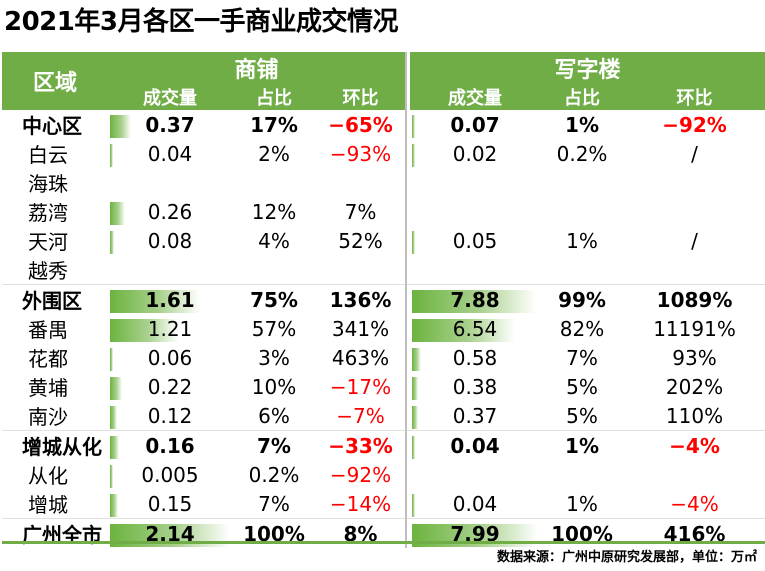  I want to click on table-row: 番禺 1.21 57% 341% 6.54 82% 11191%, so click(383, 328).